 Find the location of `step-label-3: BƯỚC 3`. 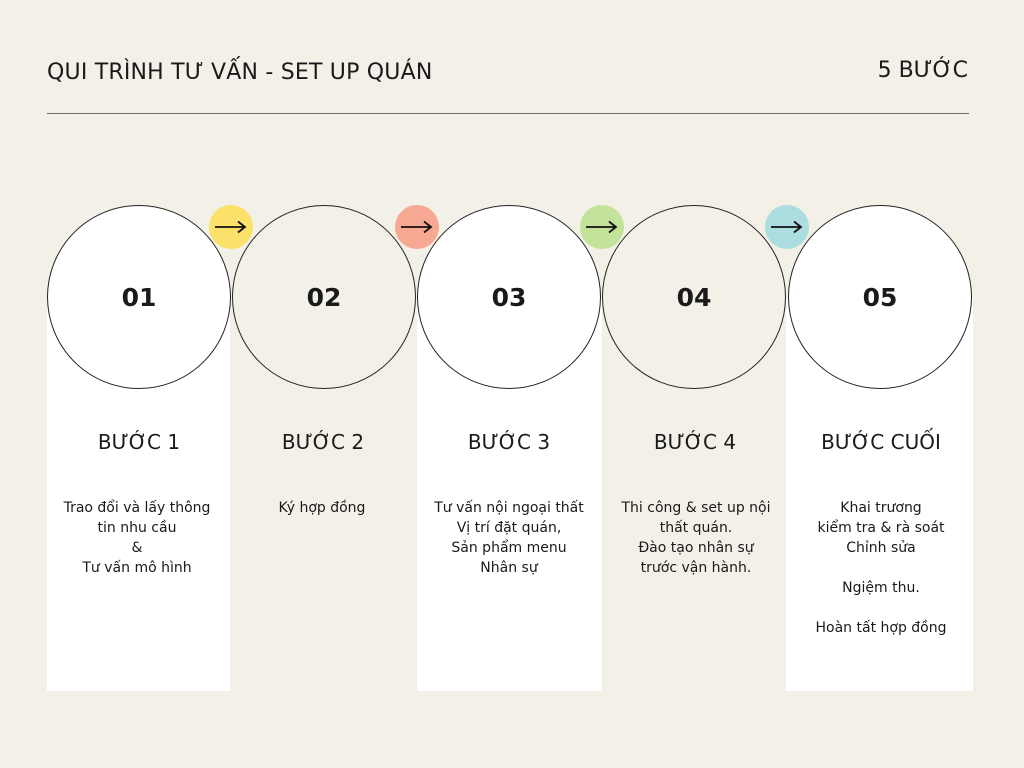

step-label-3: BƯỚC 3 is located at coordinates (509, 442).